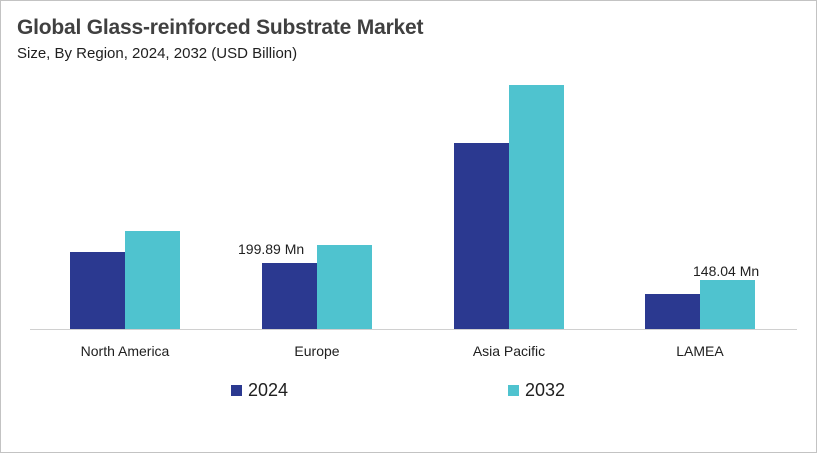  I want to click on bar-lamea-2024, so click(672, 311).